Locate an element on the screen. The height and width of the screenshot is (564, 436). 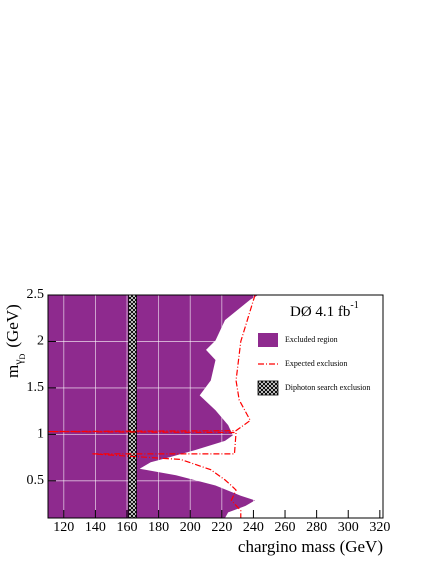
x-axis-label: chargino mass (GeV) is located at coordinates (310, 546).